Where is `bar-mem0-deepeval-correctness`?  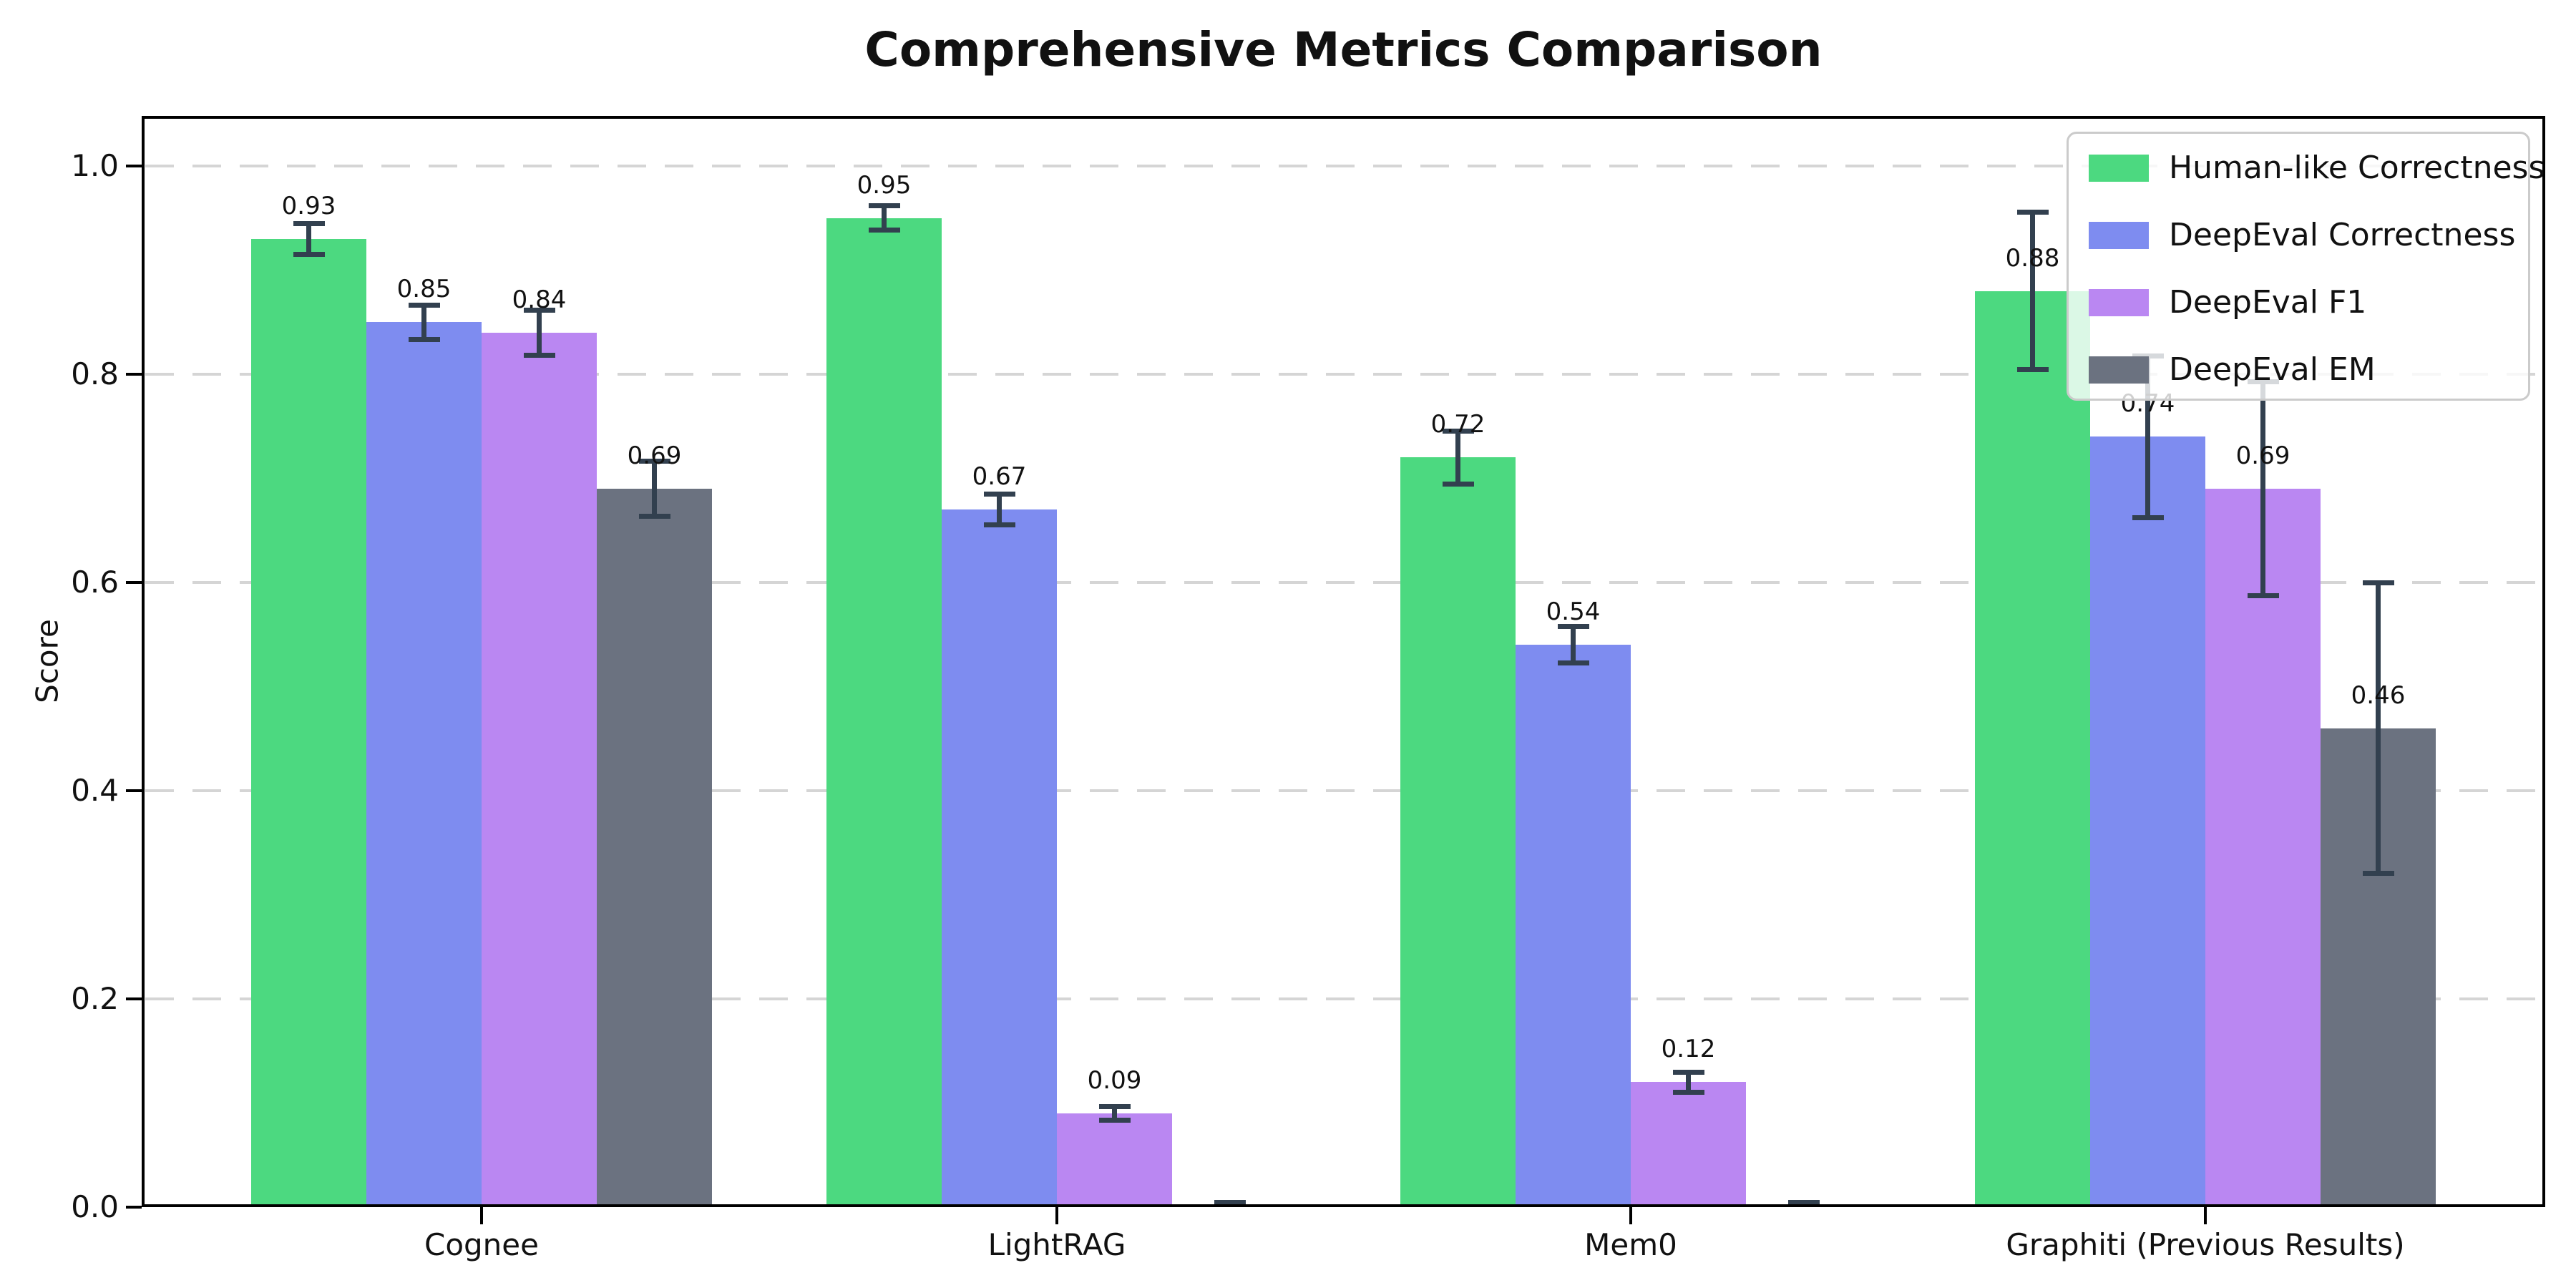 bar-mem0-deepeval-correctness is located at coordinates (1573, 926).